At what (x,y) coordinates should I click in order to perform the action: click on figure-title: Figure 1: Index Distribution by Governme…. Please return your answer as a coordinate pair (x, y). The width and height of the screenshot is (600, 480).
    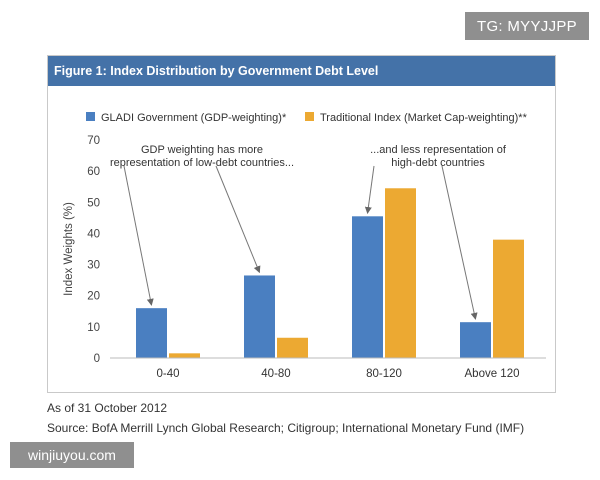
    Looking at the image, I should click on (301, 71).